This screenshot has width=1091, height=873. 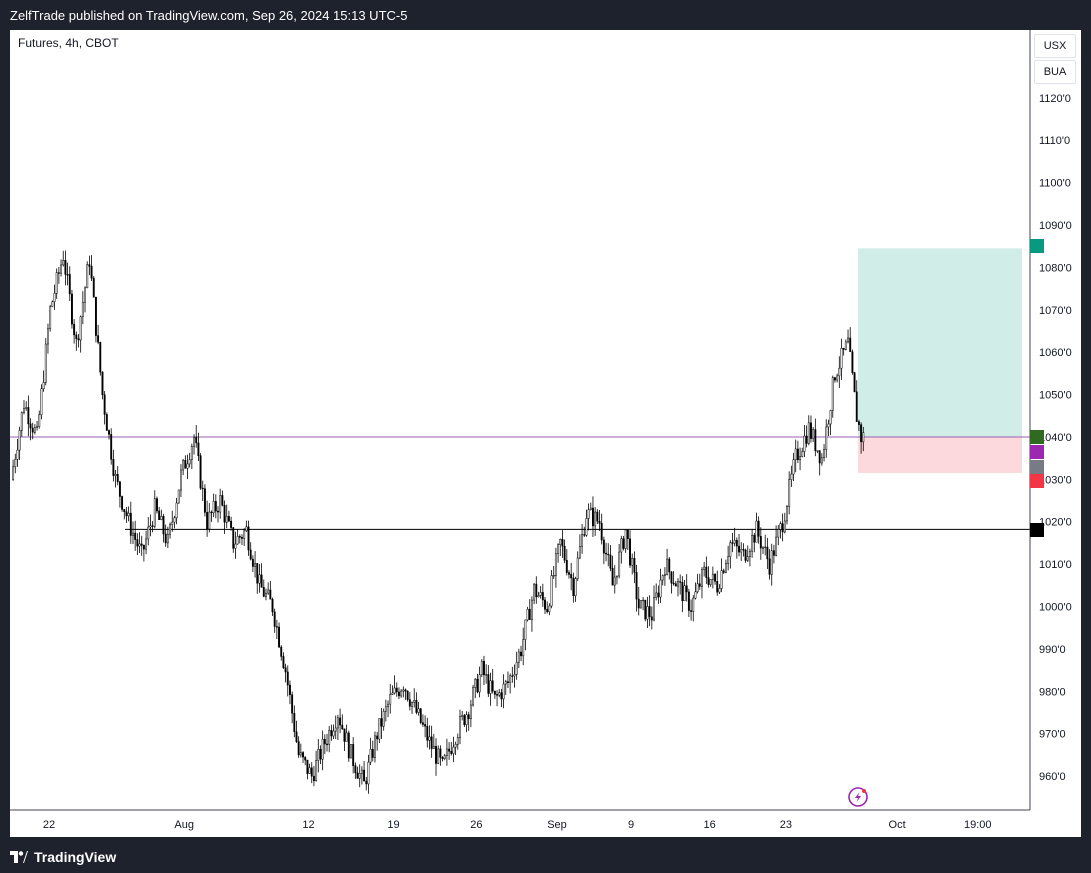 I want to click on lightning-icon, so click(x=858, y=797).